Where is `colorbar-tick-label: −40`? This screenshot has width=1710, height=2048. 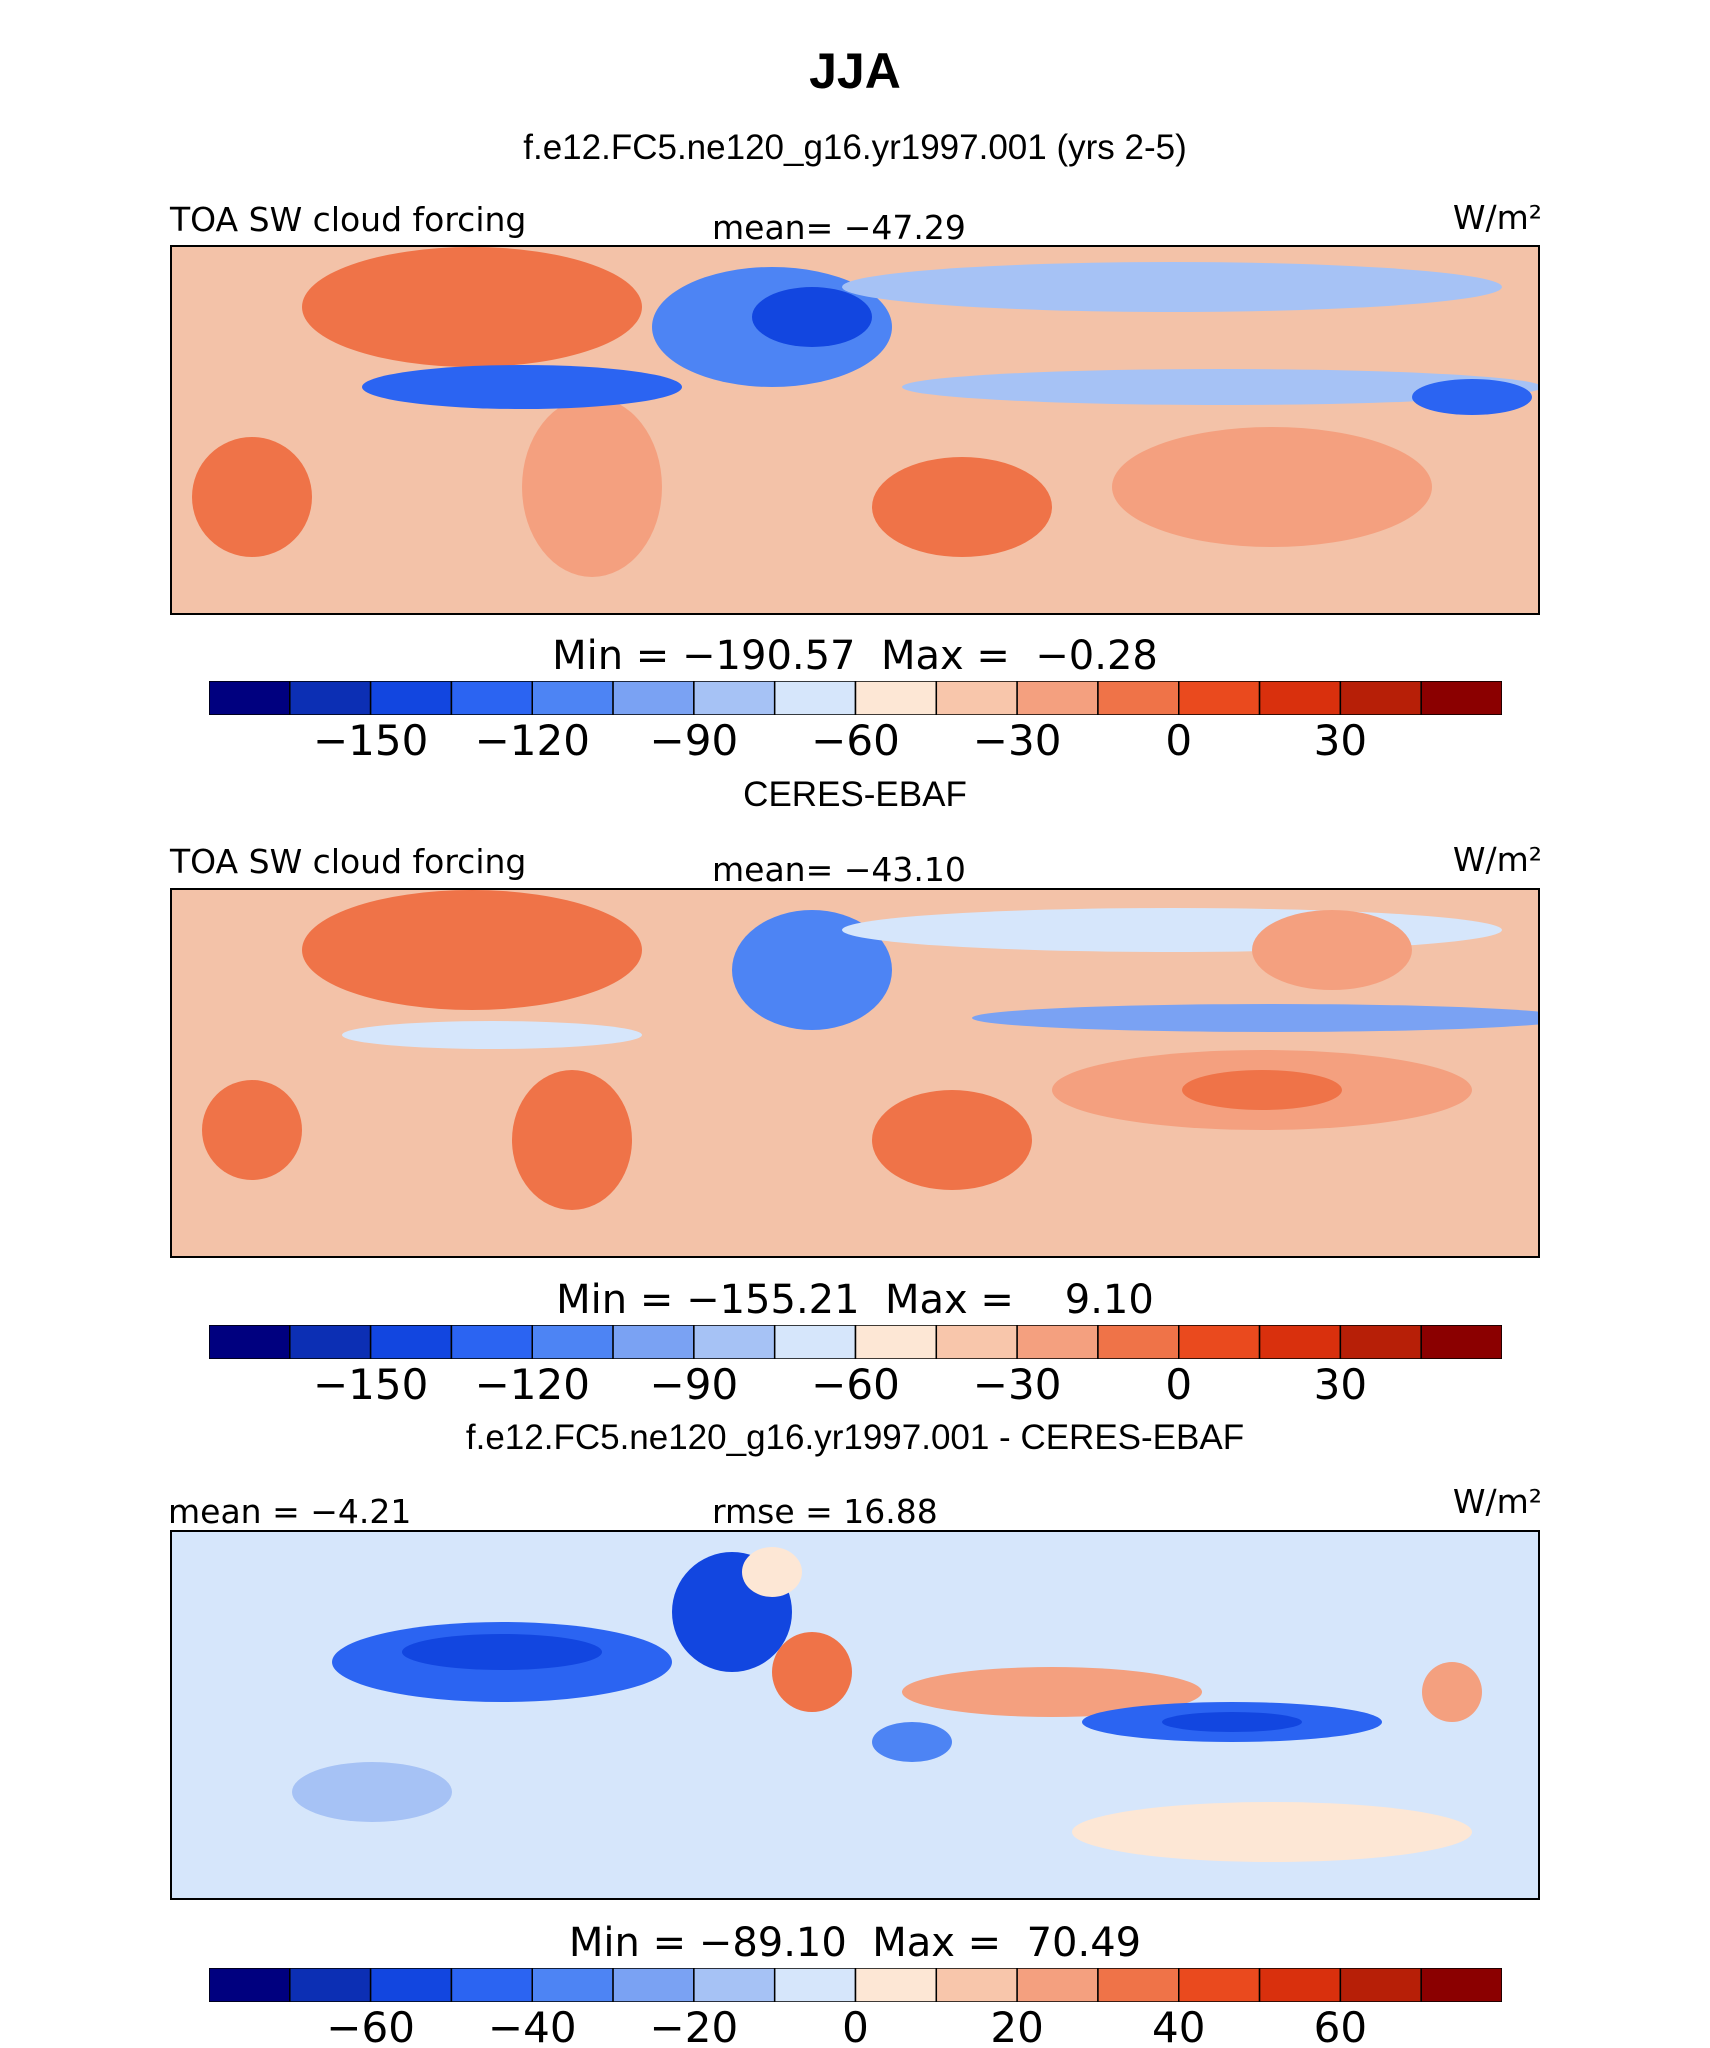 colorbar-tick-label: −40 is located at coordinates (532, 2025).